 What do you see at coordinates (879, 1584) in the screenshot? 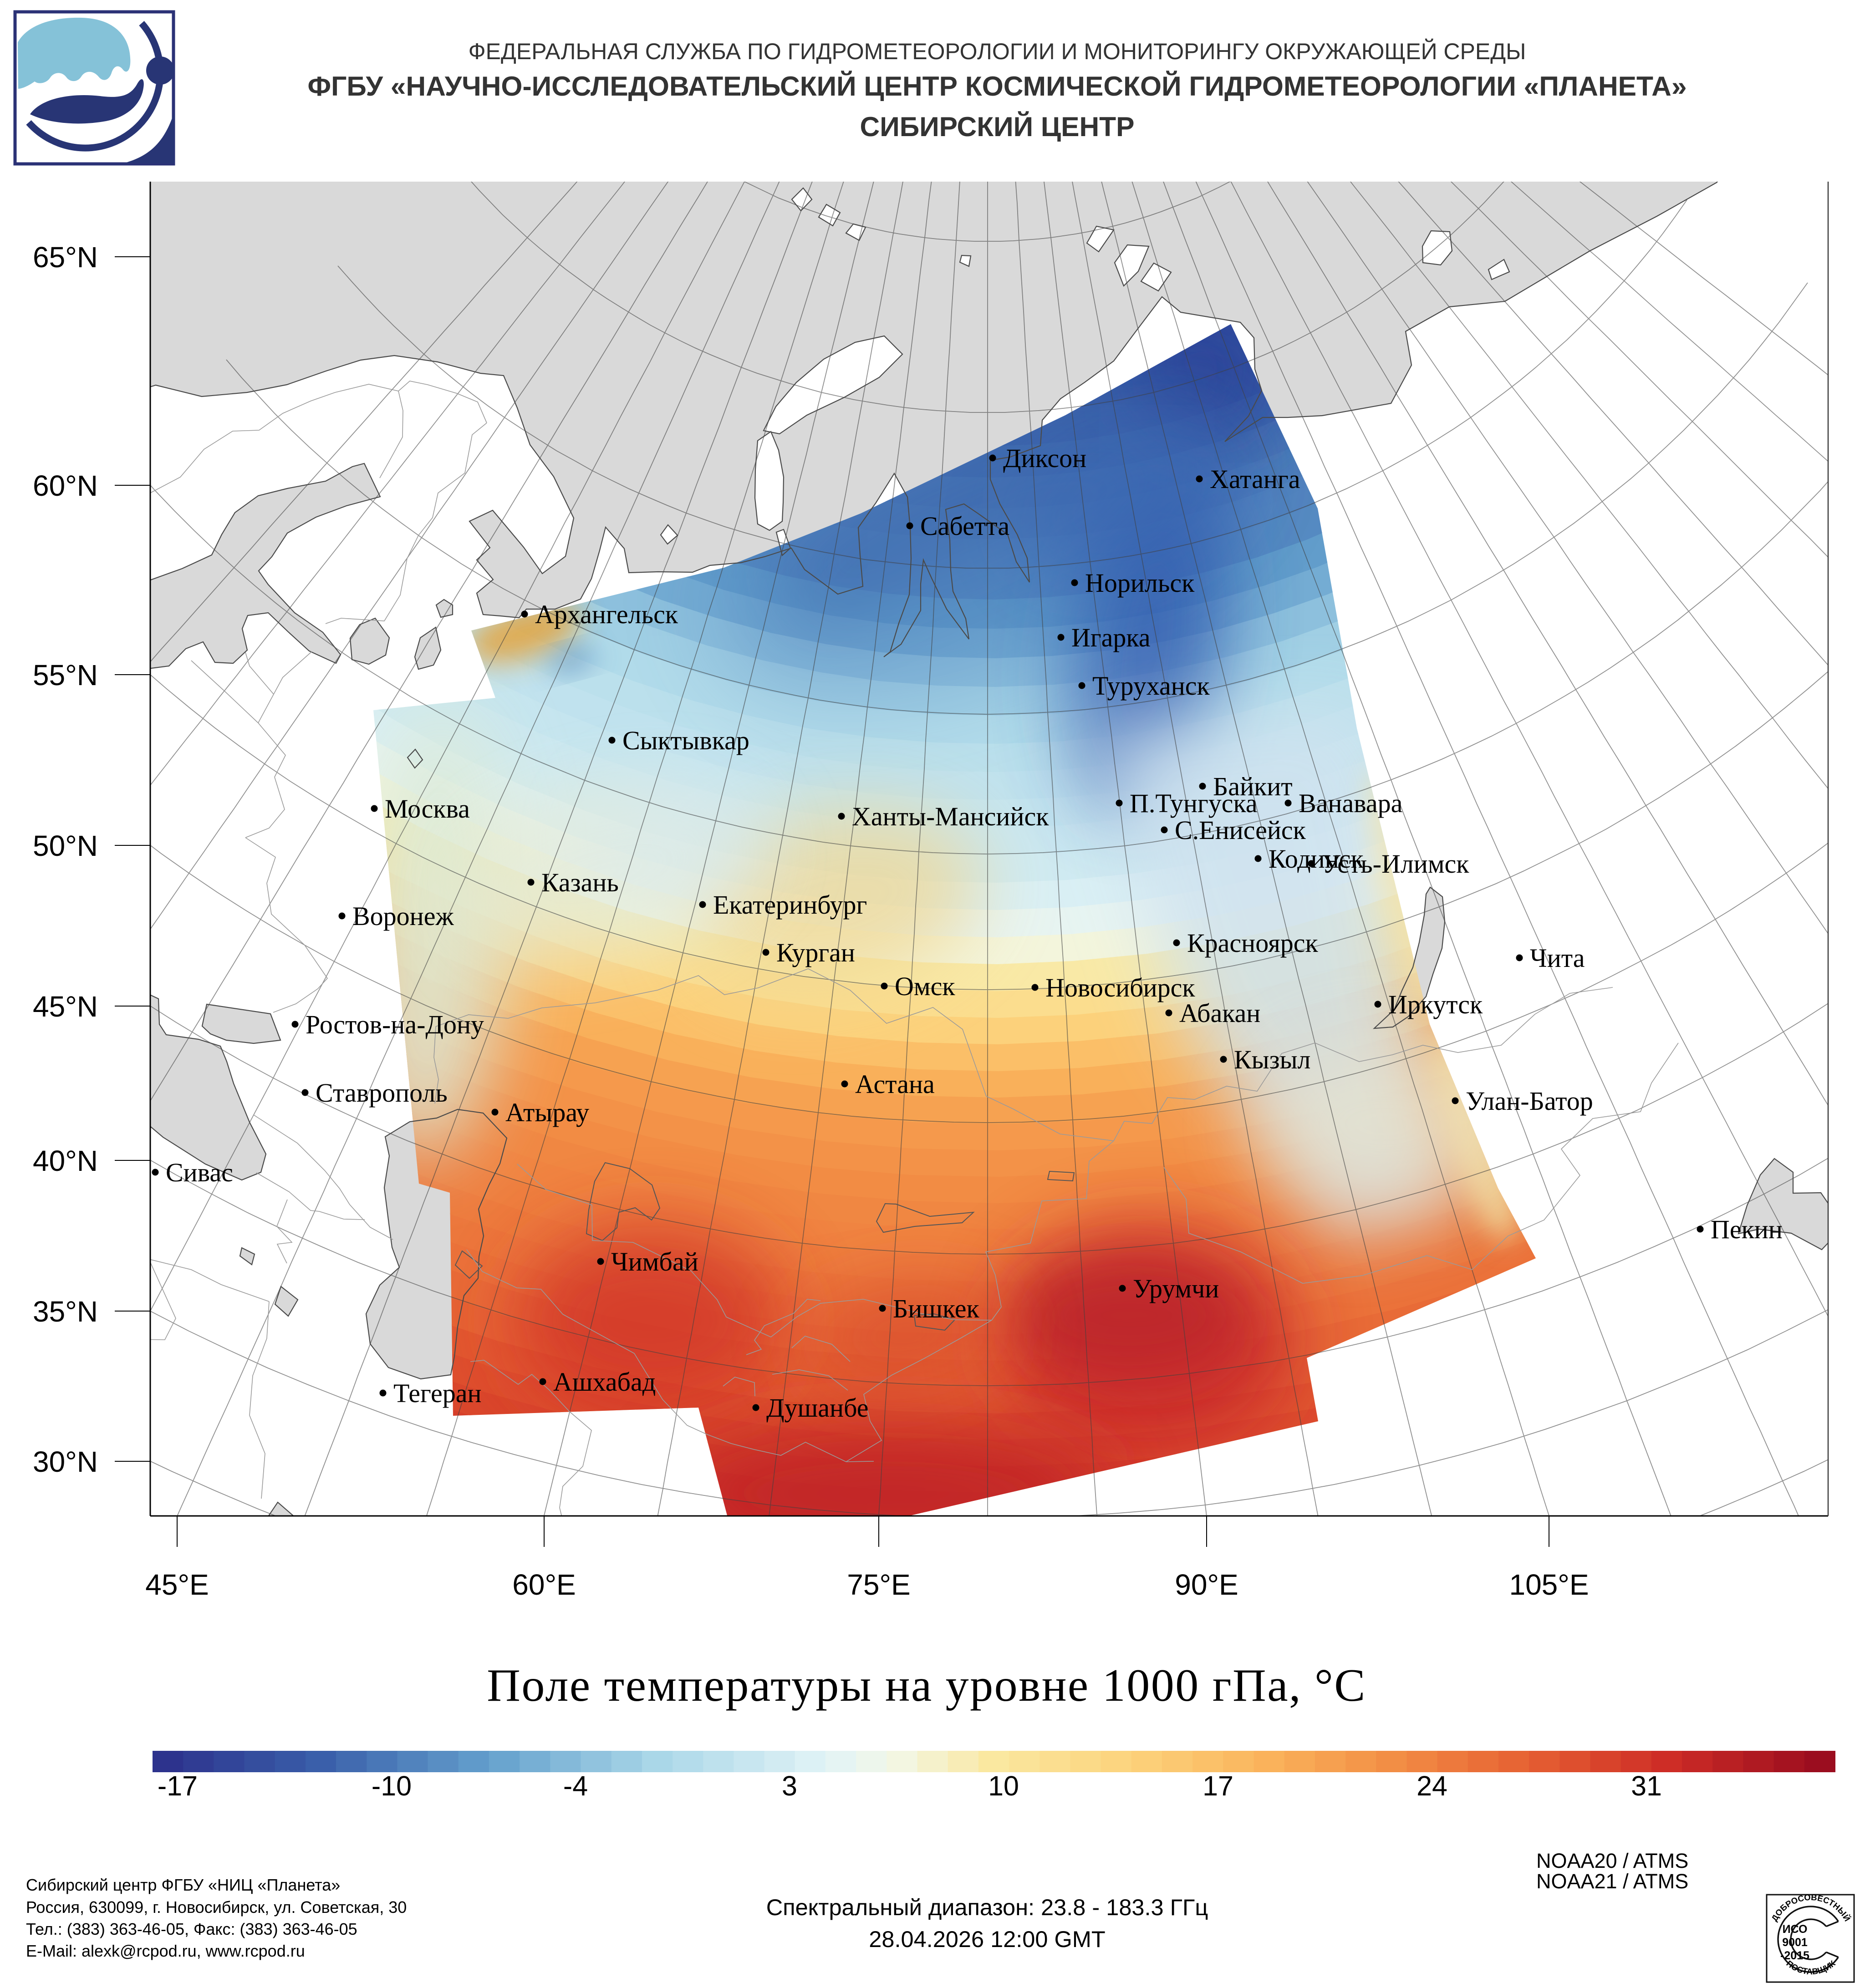
I see `svg-text: 75°E` at bounding box center [879, 1584].